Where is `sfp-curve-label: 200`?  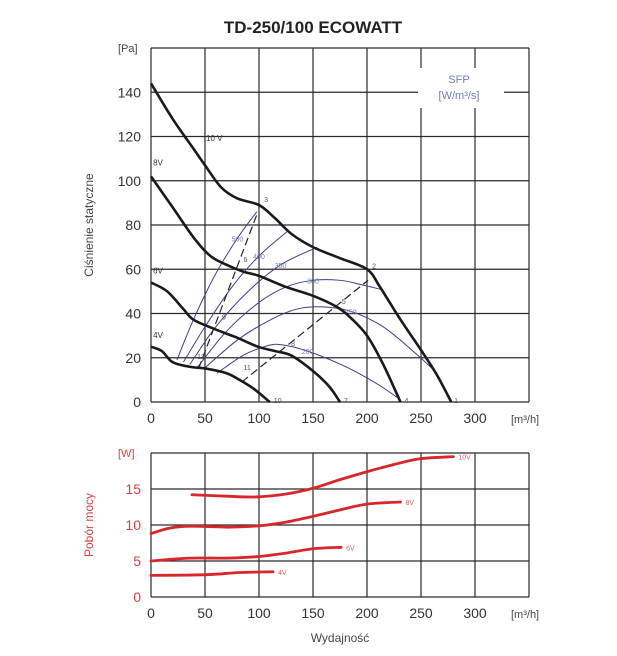 sfp-curve-label: 200 is located at coordinates (308, 352).